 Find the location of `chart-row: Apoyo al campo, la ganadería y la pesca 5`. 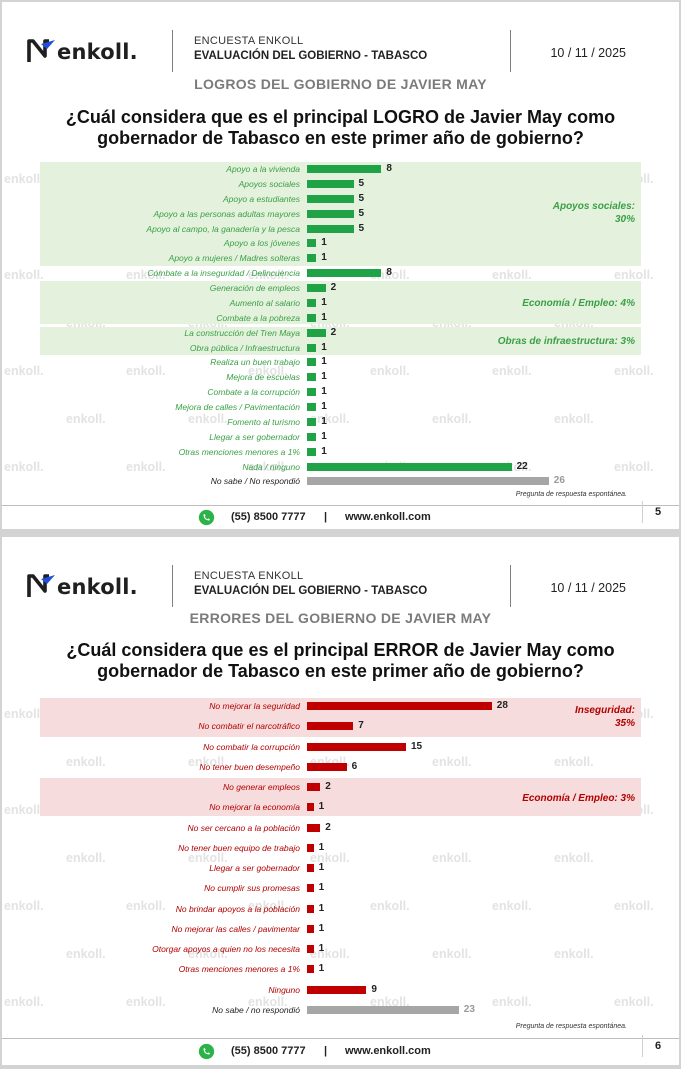

chart-row: Apoyo al campo, la ganadería y la pesca 5 is located at coordinates (340, 229).